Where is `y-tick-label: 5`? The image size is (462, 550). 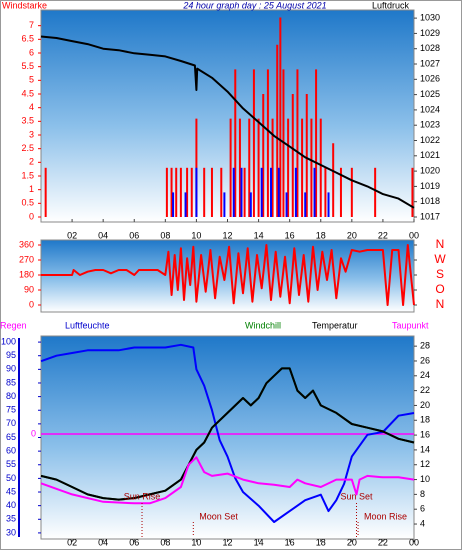 y-tick-label: 5 is located at coordinates (31, 80).